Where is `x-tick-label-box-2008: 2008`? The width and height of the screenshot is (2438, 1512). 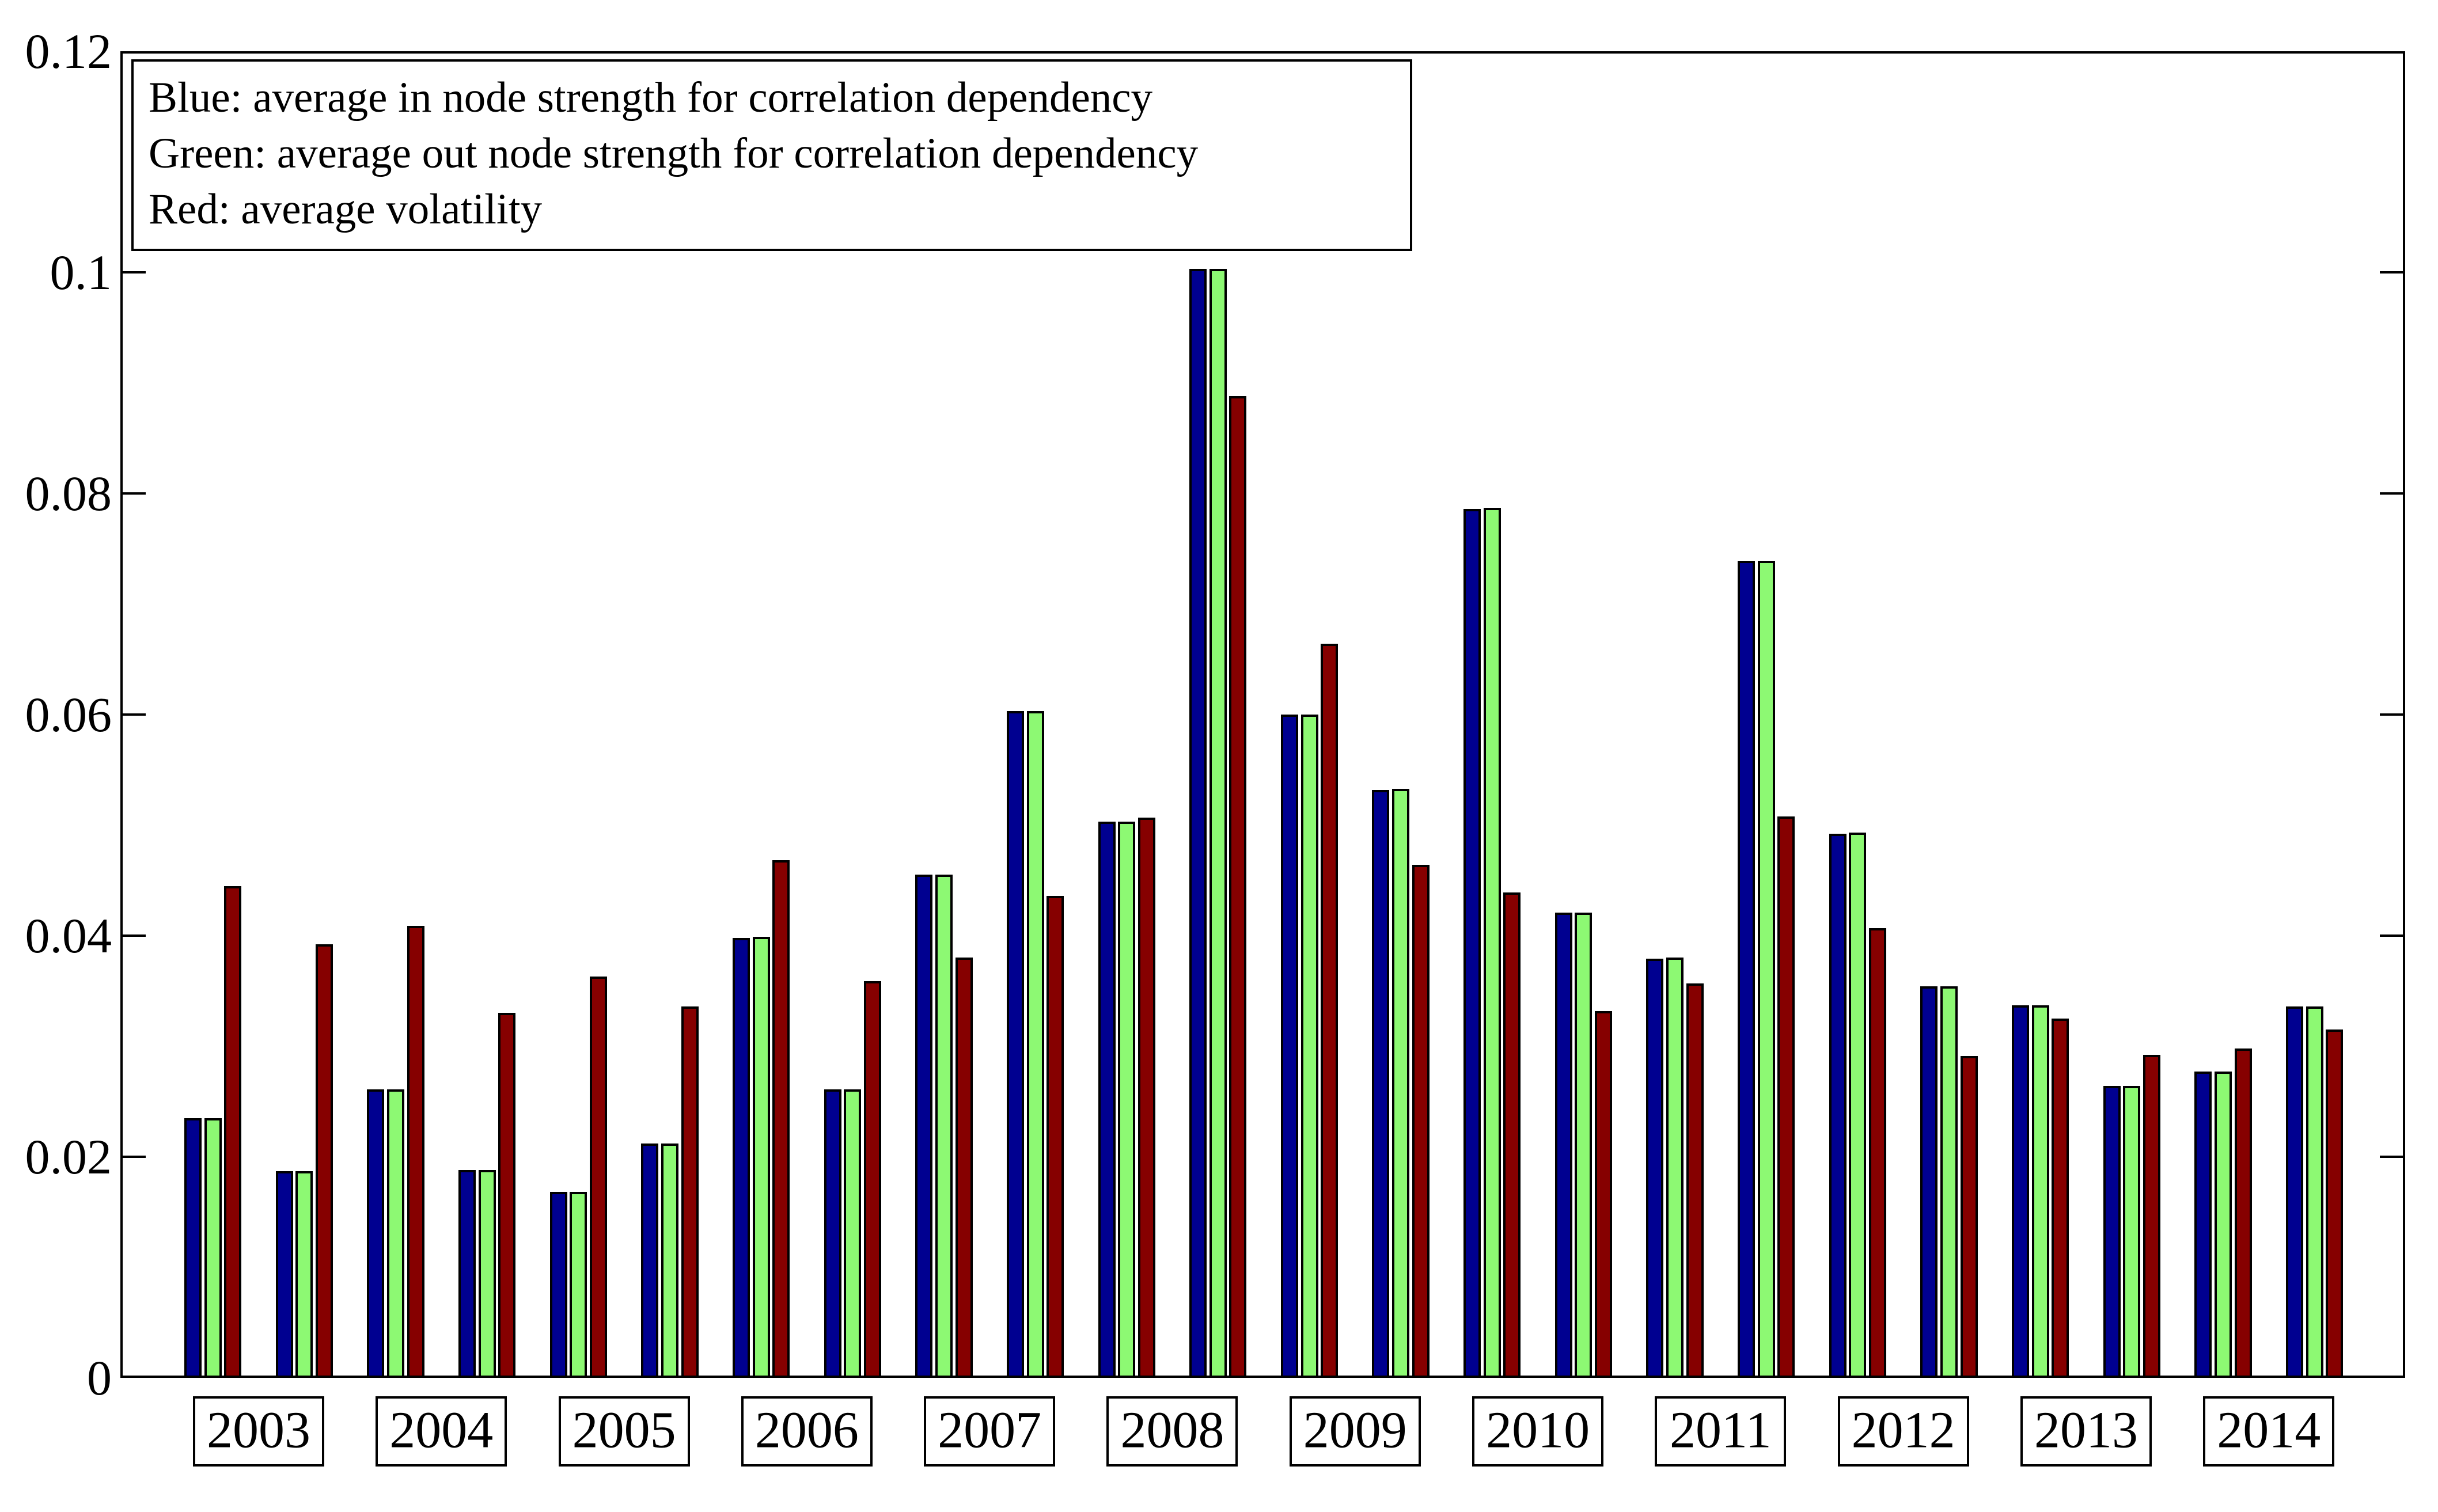
x-tick-label-box-2008: 2008 is located at coordinates (1172, 1431).